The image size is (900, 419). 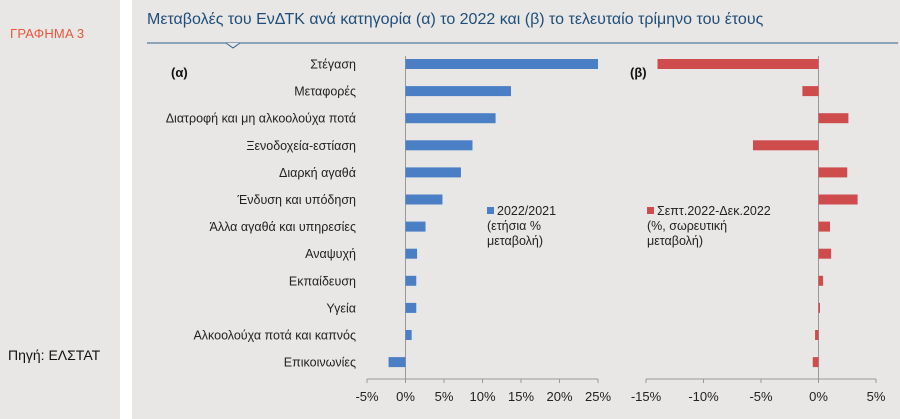 I want to click on legend-text-0-1: (ετήσια %, so click(x=514, y=226).